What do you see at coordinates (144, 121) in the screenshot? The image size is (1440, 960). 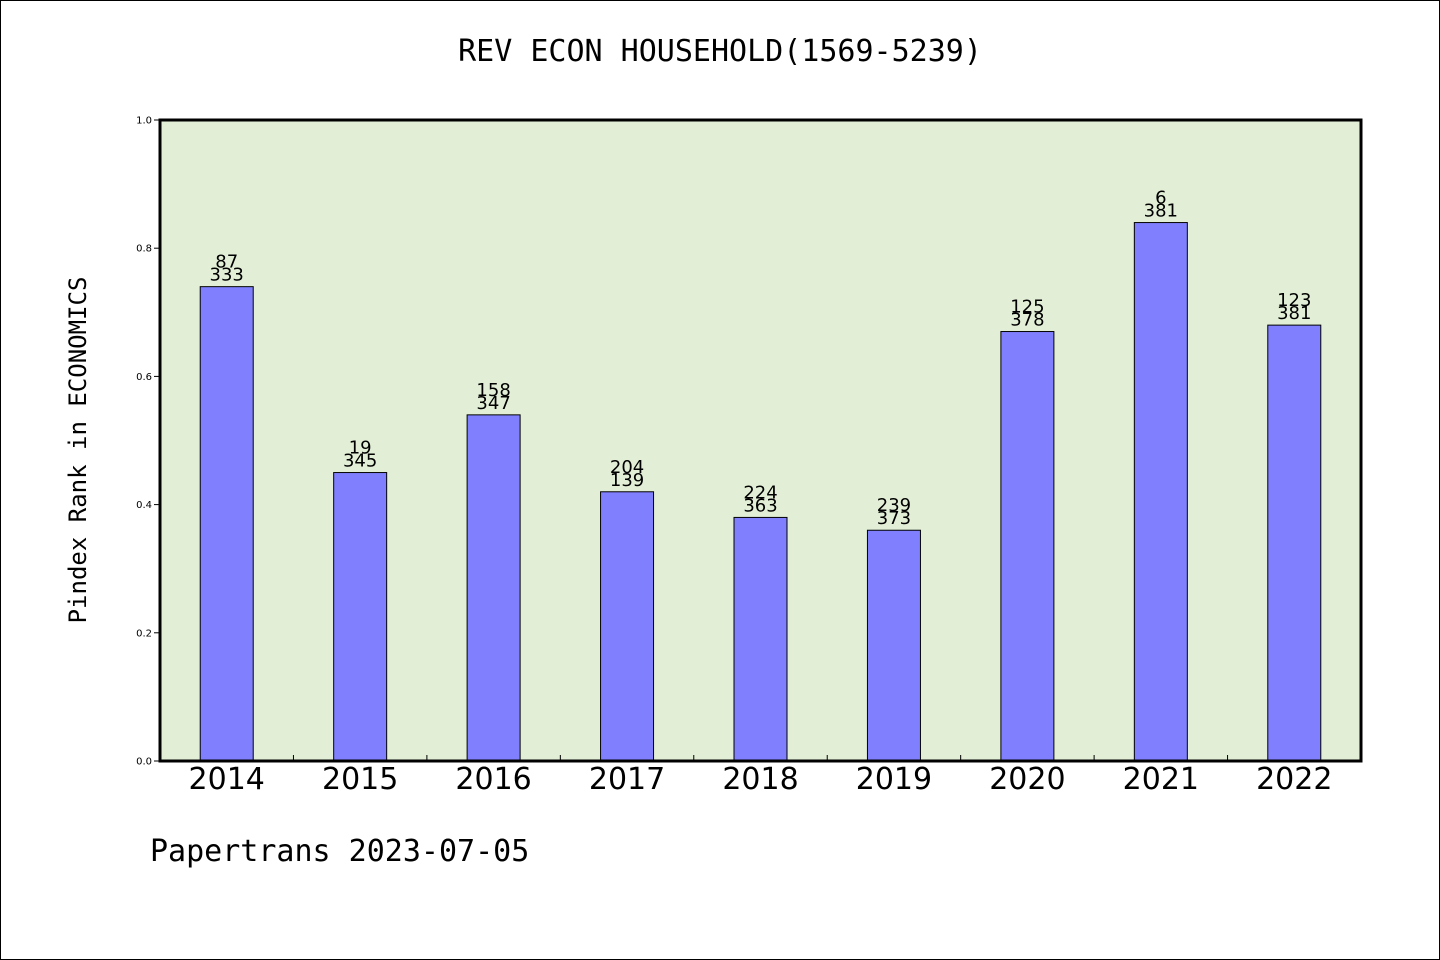 I see `y-tick-label: 1.0` at bounding box center [144, 121].